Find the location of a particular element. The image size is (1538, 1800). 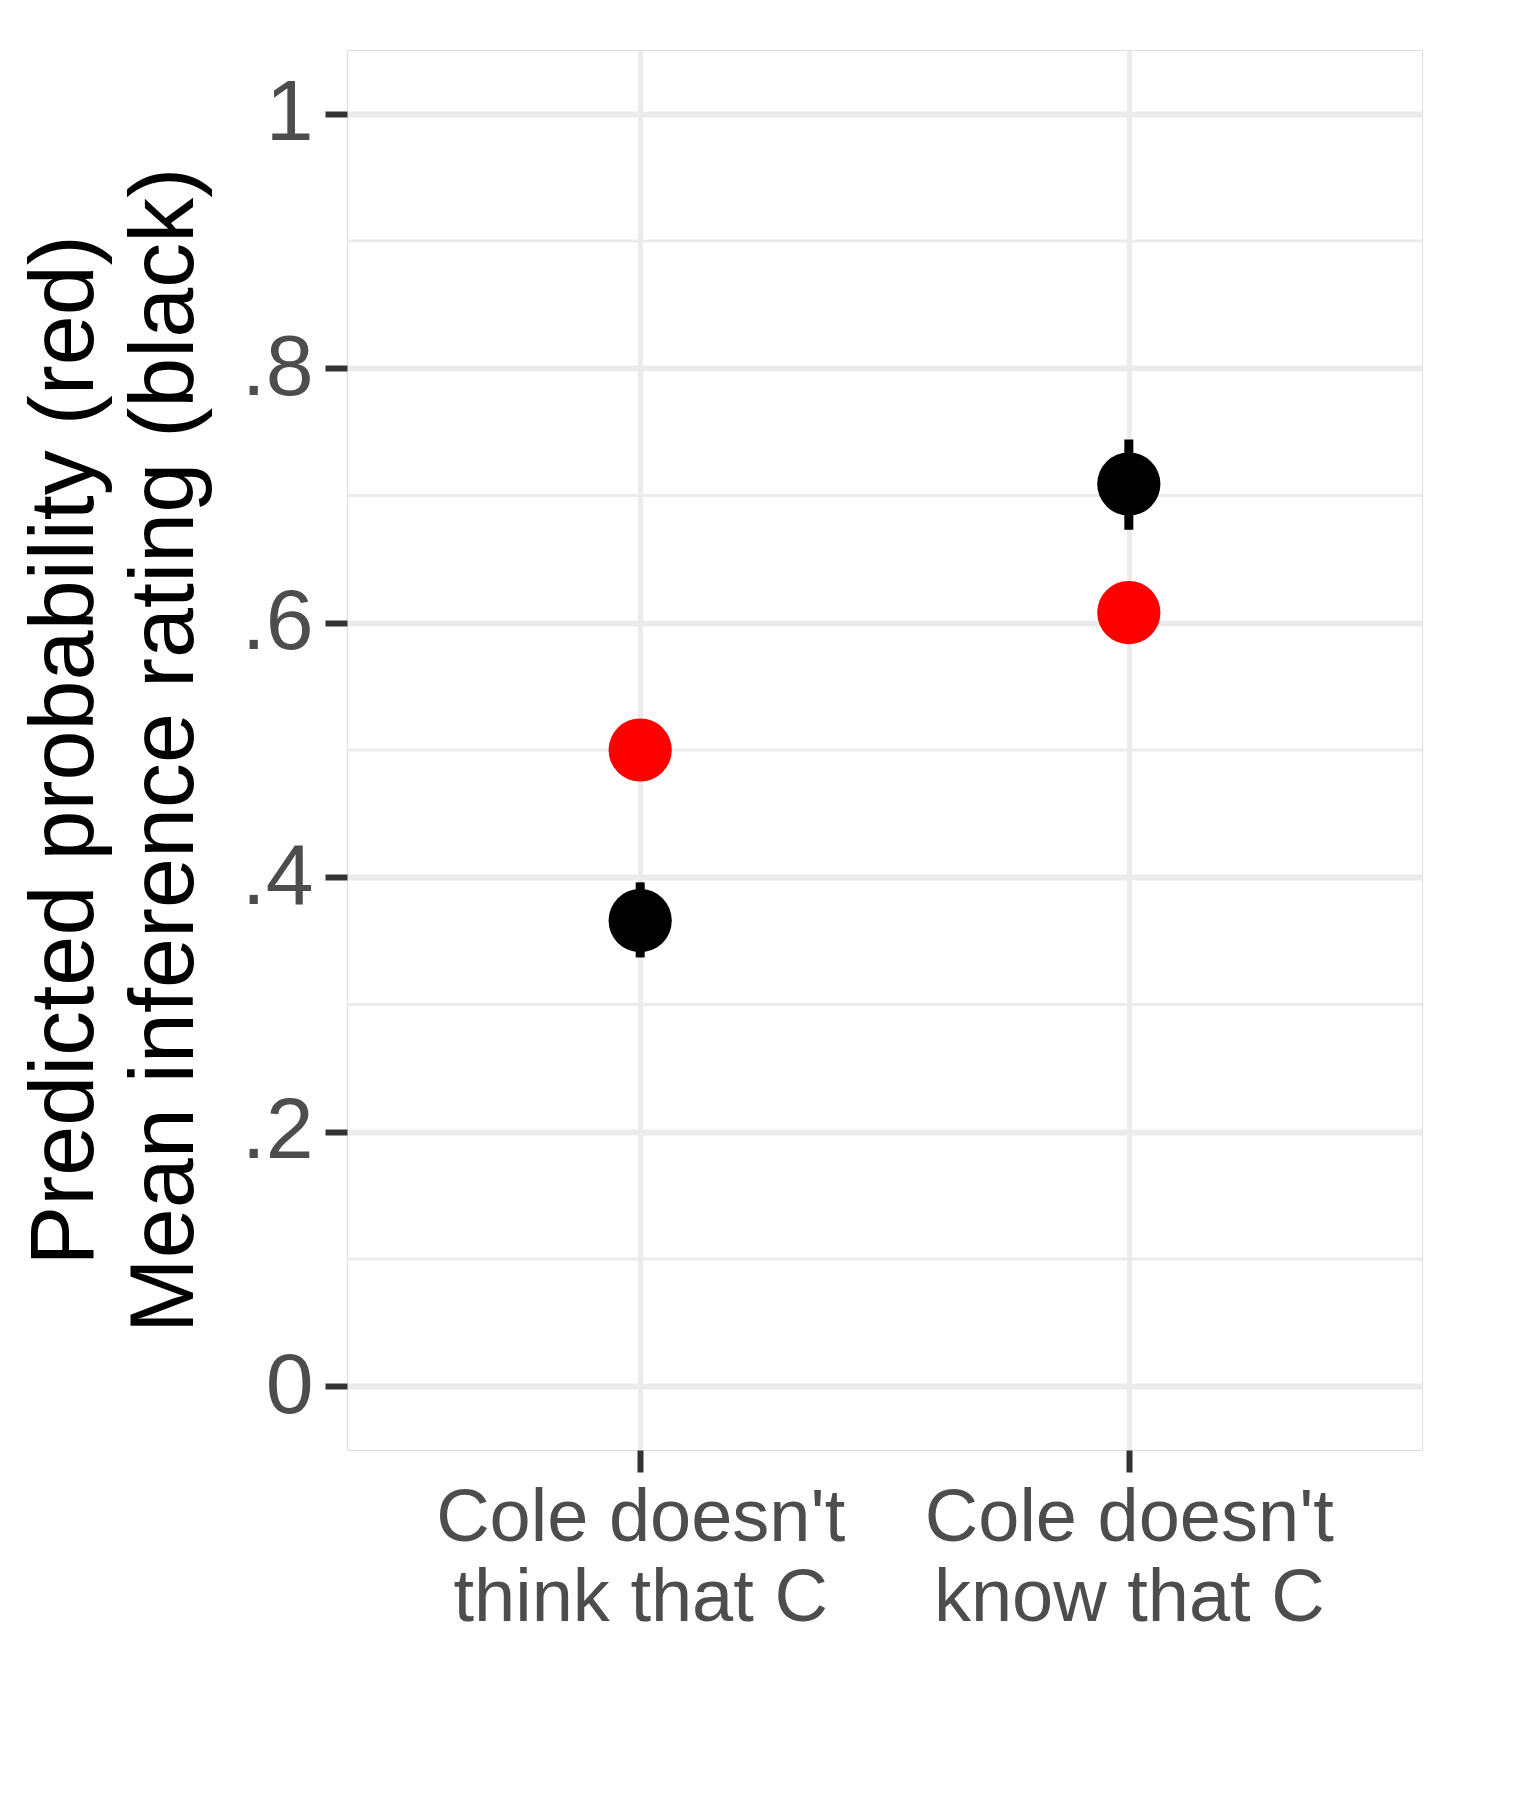

y-tick-label: .2 is located at coordinates (277, 1128).